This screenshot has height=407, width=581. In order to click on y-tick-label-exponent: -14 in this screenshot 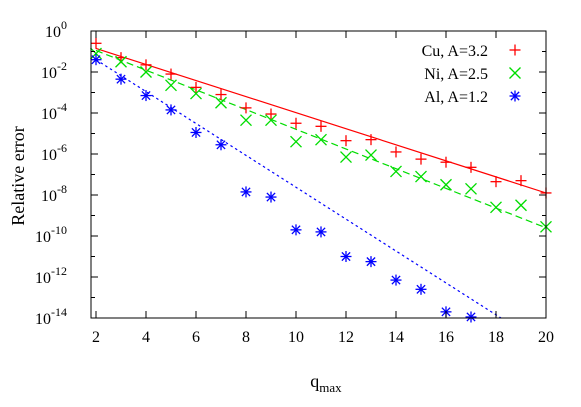, I will do `click(59, 312)`.